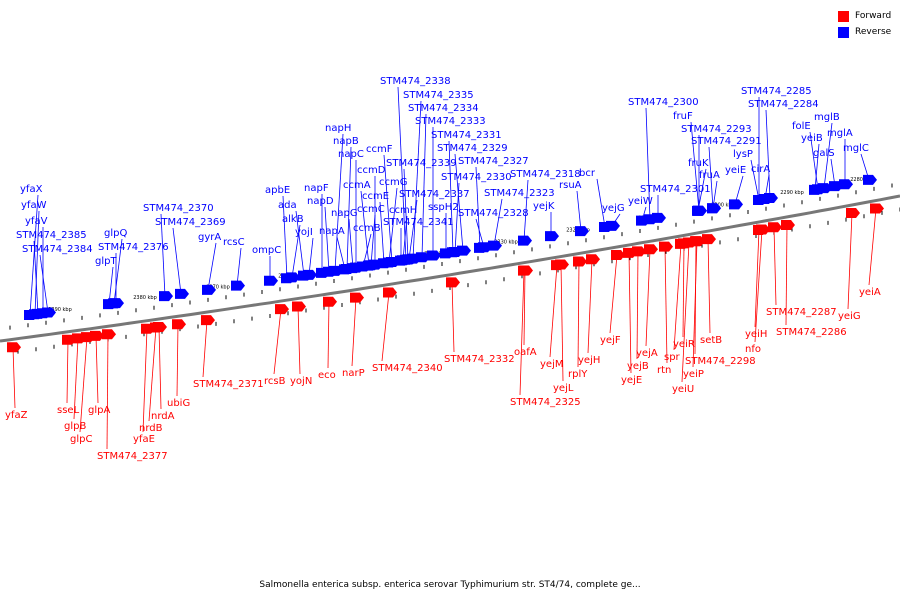  Describe the element at coordinates (338, 128) in the screenshot. I see `gene-label-naph: napH` at that location.